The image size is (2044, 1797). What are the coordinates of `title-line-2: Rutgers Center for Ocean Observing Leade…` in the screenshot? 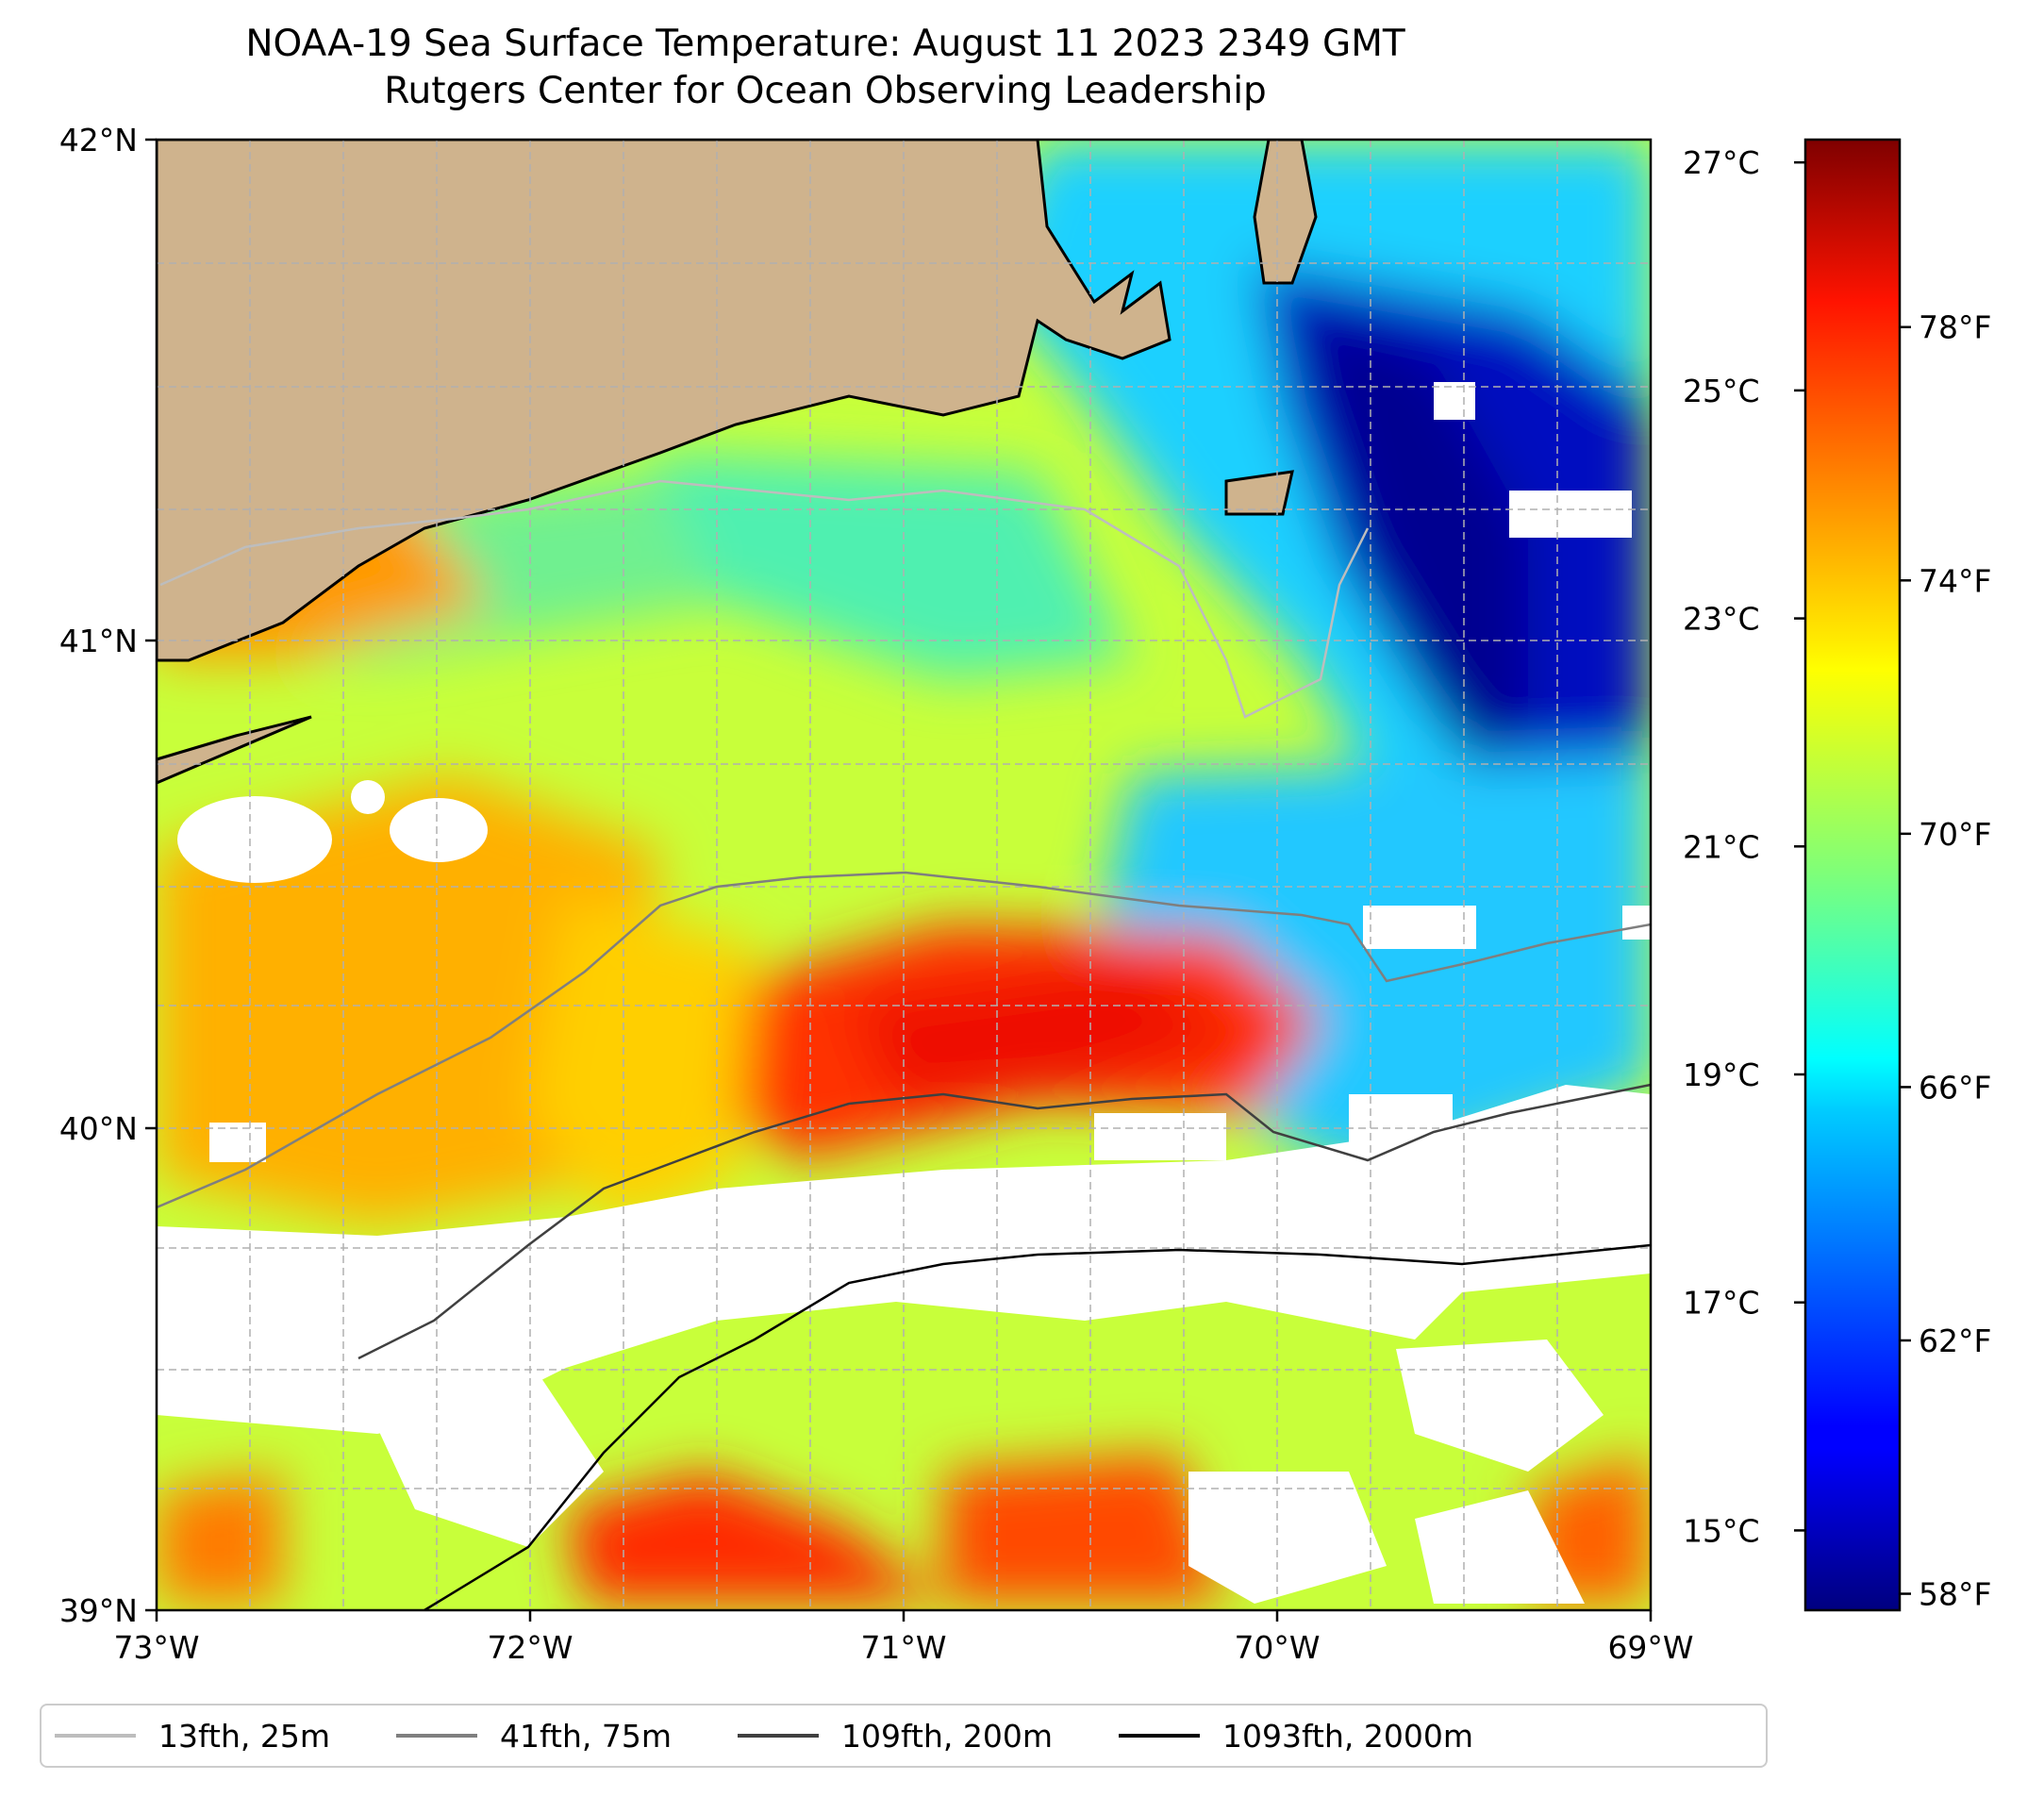 It's located at (826, 91).